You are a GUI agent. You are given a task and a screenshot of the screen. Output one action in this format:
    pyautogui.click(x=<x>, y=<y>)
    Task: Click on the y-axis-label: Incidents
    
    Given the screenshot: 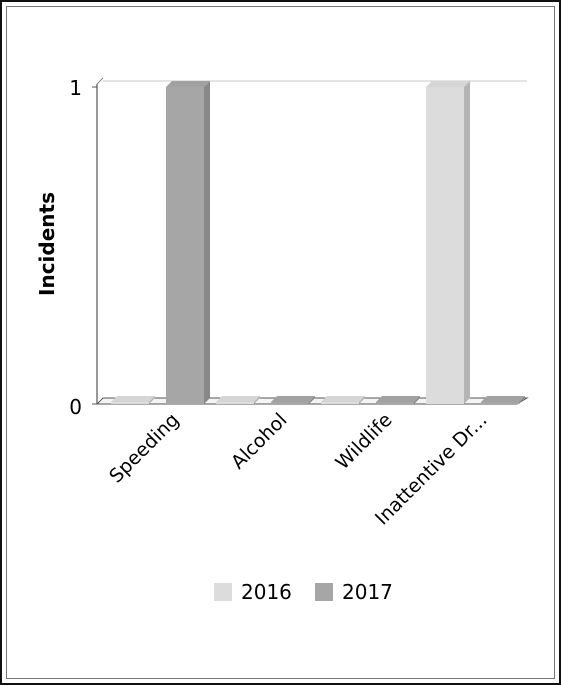 What is the action you would take?
    pyautogui.click(x=47, y=244)
    